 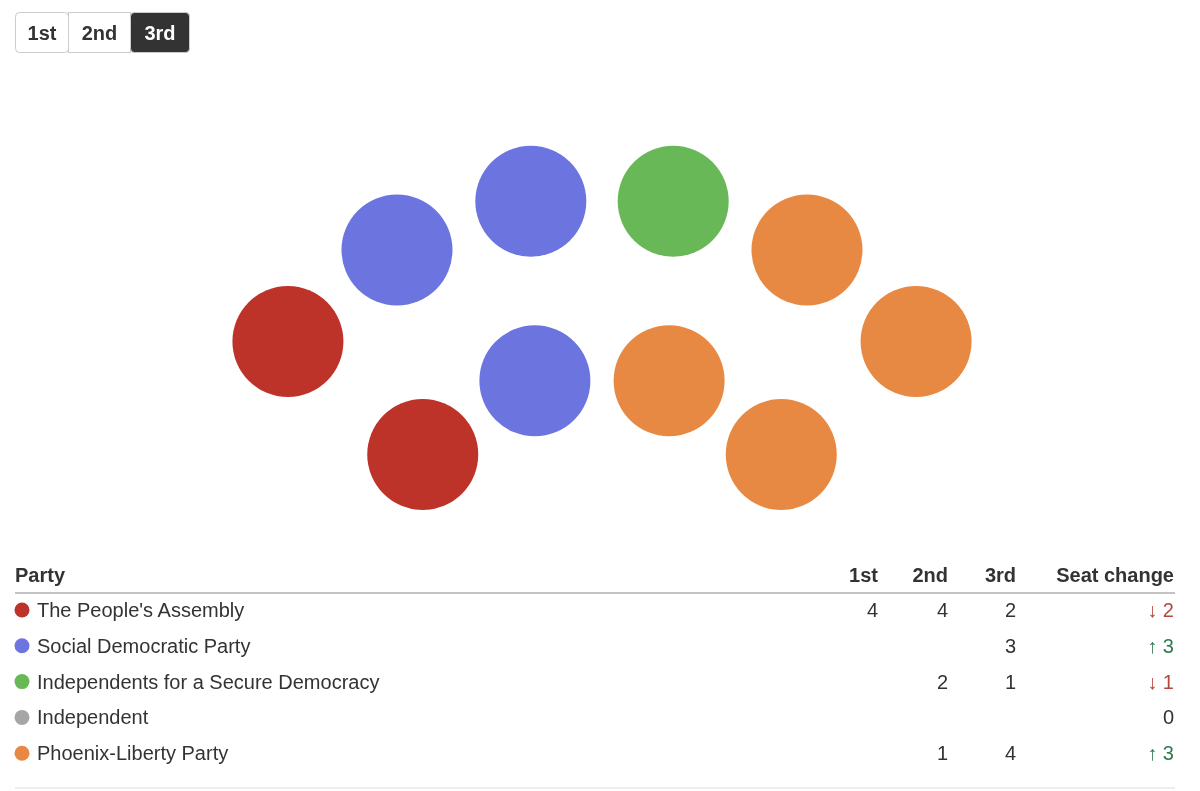 What do you see at coordinates (208, 681) in the screenshot?
I see `category-label: Independents for a Secure Democracy` at bounding box center [208, 681].